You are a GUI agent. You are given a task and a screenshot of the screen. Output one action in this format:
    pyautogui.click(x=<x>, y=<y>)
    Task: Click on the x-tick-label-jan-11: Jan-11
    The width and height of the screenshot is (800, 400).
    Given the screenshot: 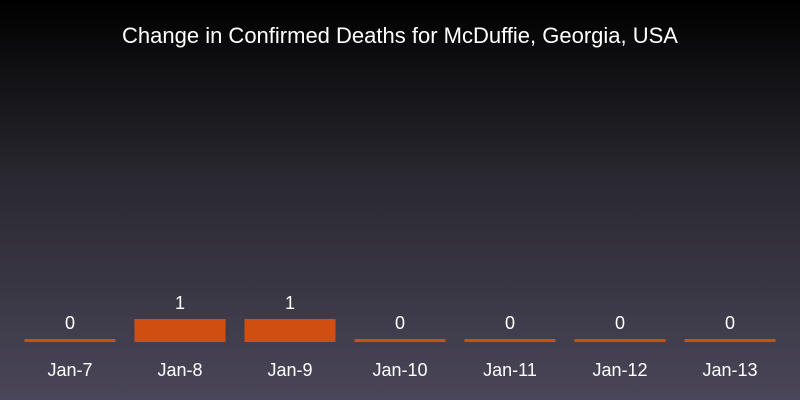 What is the action you would take?
    pyautogui.click(x=510, y=370)
    